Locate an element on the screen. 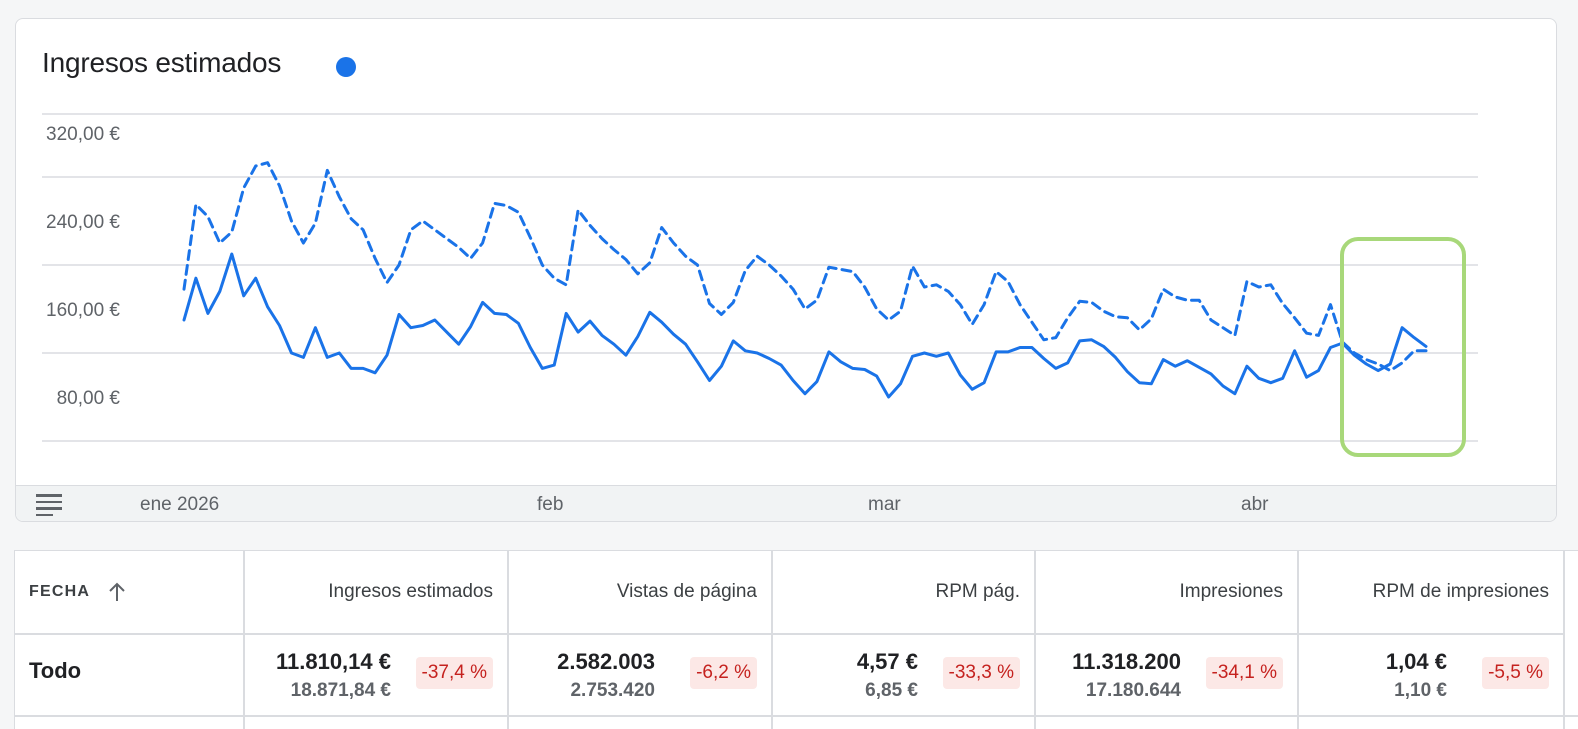  metric-value: 11.318.200 is located at coordinates (1126, 661).